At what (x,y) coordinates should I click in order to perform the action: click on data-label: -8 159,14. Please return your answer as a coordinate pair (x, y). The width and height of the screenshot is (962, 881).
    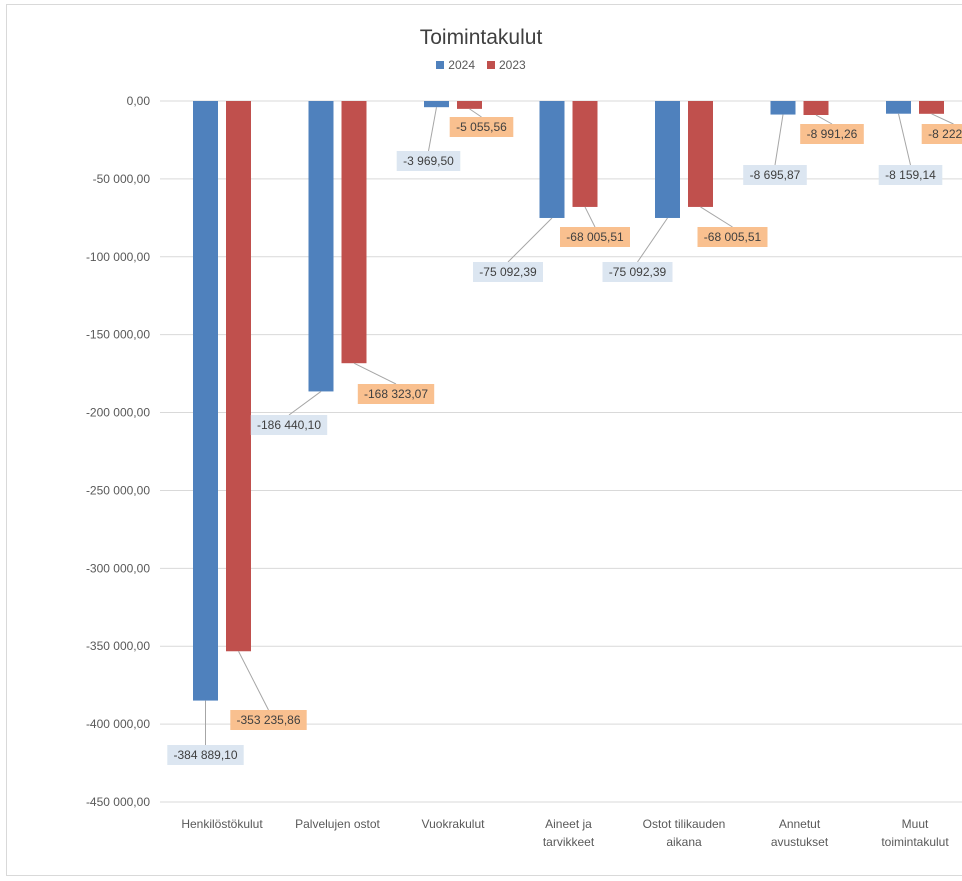
    Looking at the image, I should click on (910, 175).